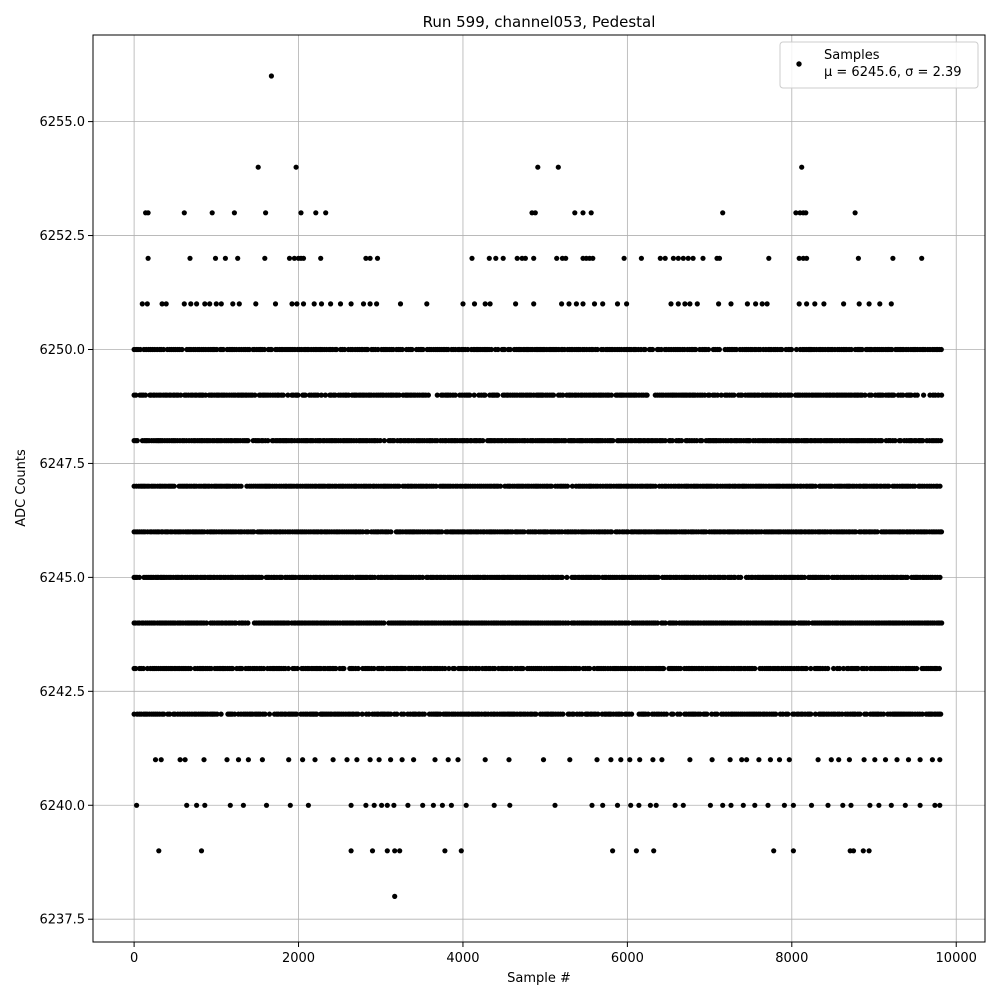 The height and width of the screenshot is (1000, 1000). What do you see at coordinates (956, 958) in the screenshot?
I see `x-tick-label: 10000` at bounding box center [956, 958].